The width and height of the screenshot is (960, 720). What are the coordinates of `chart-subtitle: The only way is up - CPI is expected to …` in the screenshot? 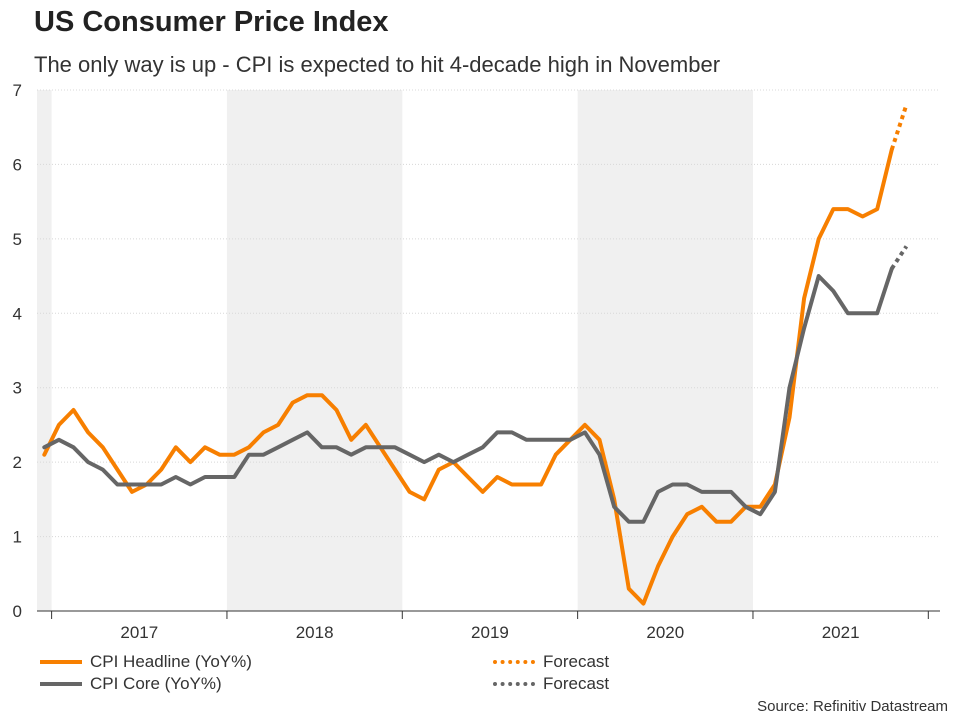 It's located at (377, 64).